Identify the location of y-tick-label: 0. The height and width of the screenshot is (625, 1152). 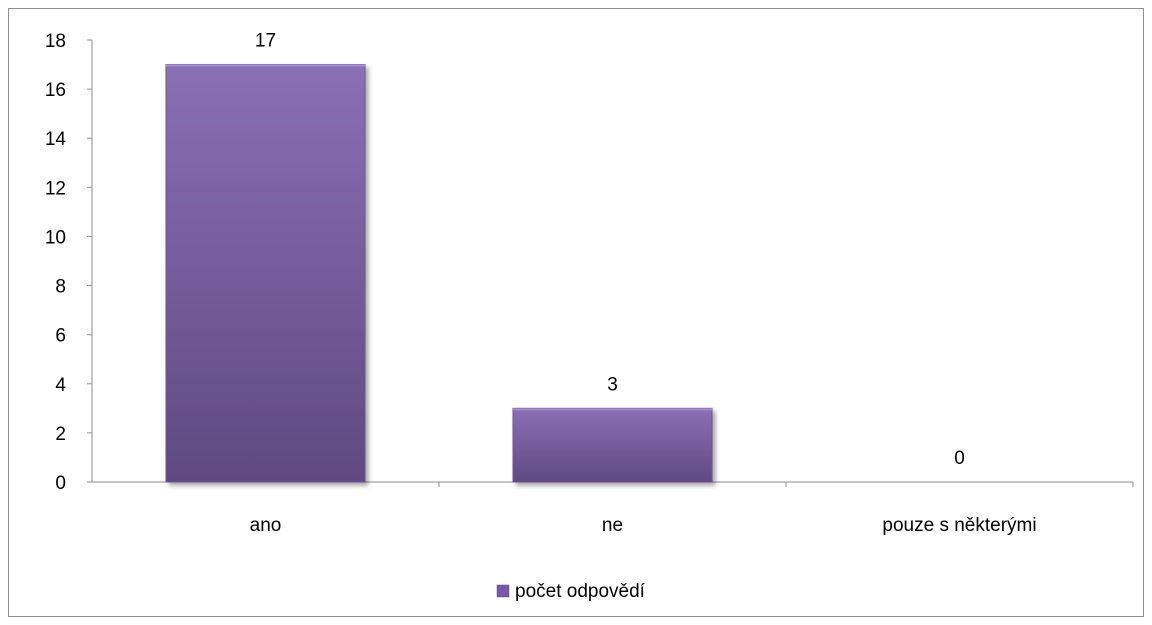
(60, 483).